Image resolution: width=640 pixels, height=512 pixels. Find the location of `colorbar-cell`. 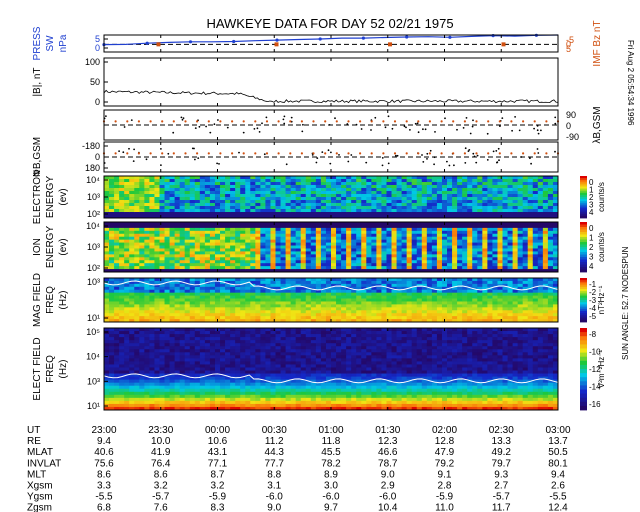

colorbar-cell is located at coordinates (583, 185).